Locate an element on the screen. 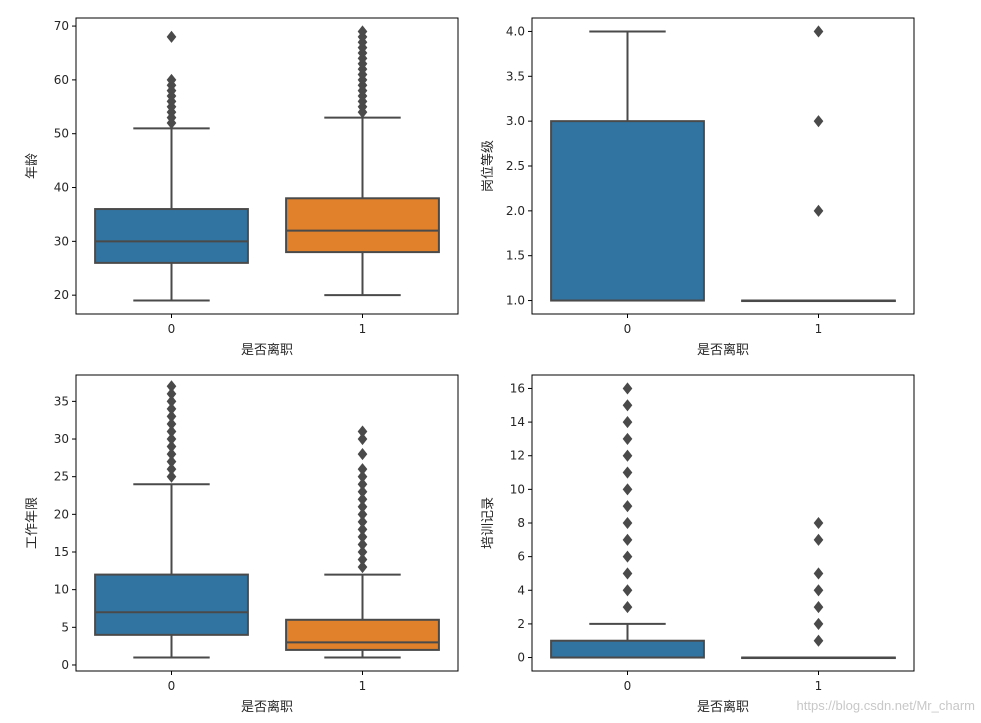  job-level-ytick-label: 3.5 is located at coordinates (515, 76).